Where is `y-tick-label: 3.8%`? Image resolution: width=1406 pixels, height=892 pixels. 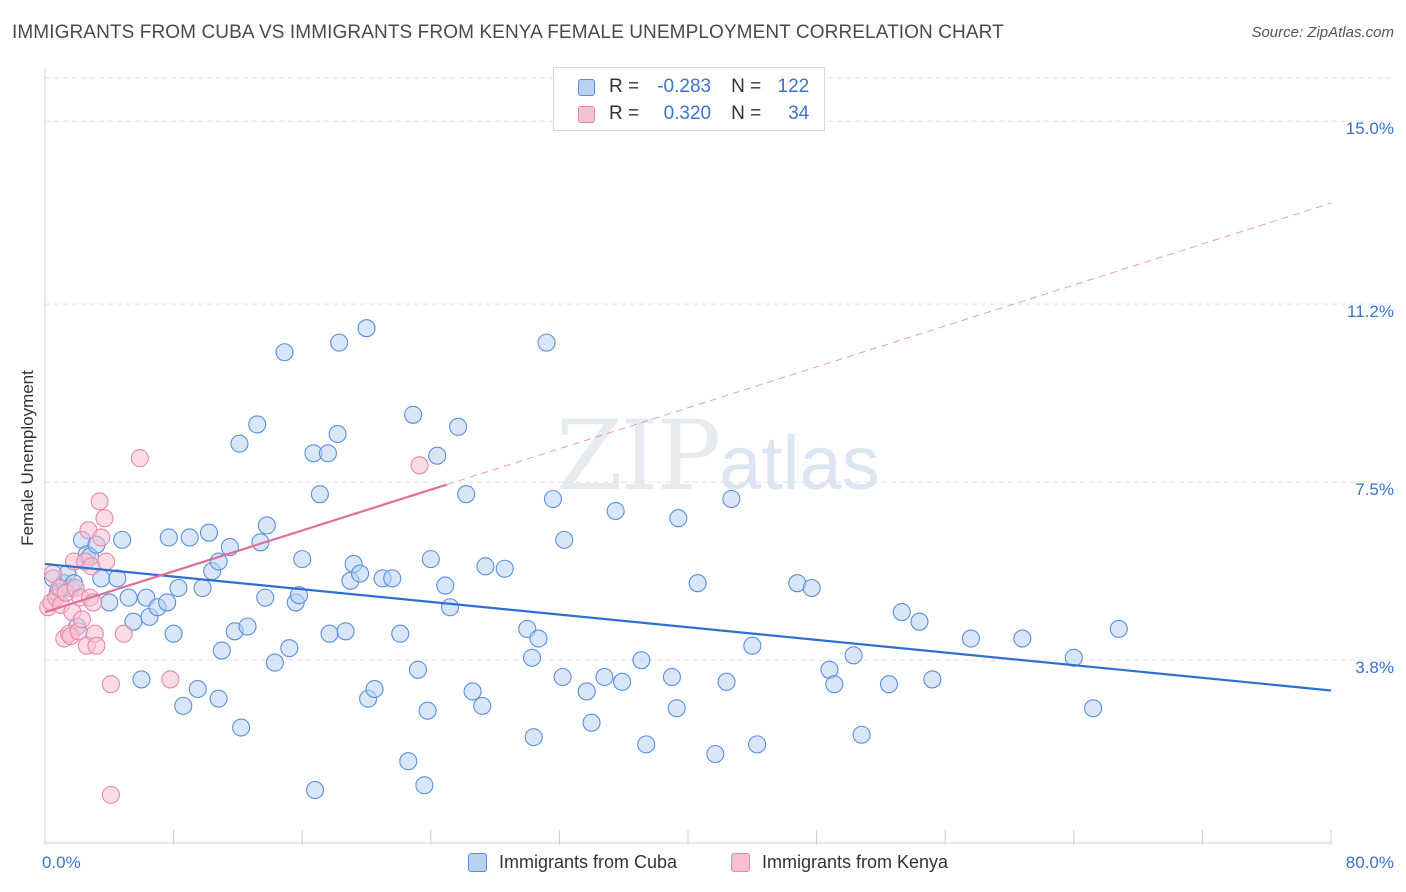 y-tick-label: 3.8% is located at coordinates (1374, 668).